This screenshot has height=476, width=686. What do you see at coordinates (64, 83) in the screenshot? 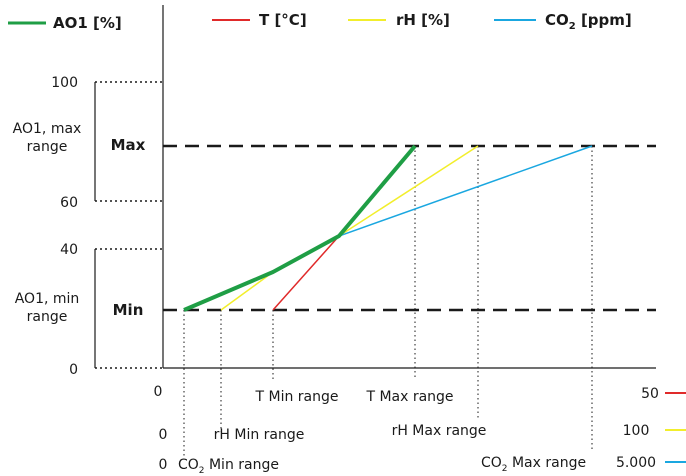
I see `tick-100-label: 100` at bounding box center [64, 83].